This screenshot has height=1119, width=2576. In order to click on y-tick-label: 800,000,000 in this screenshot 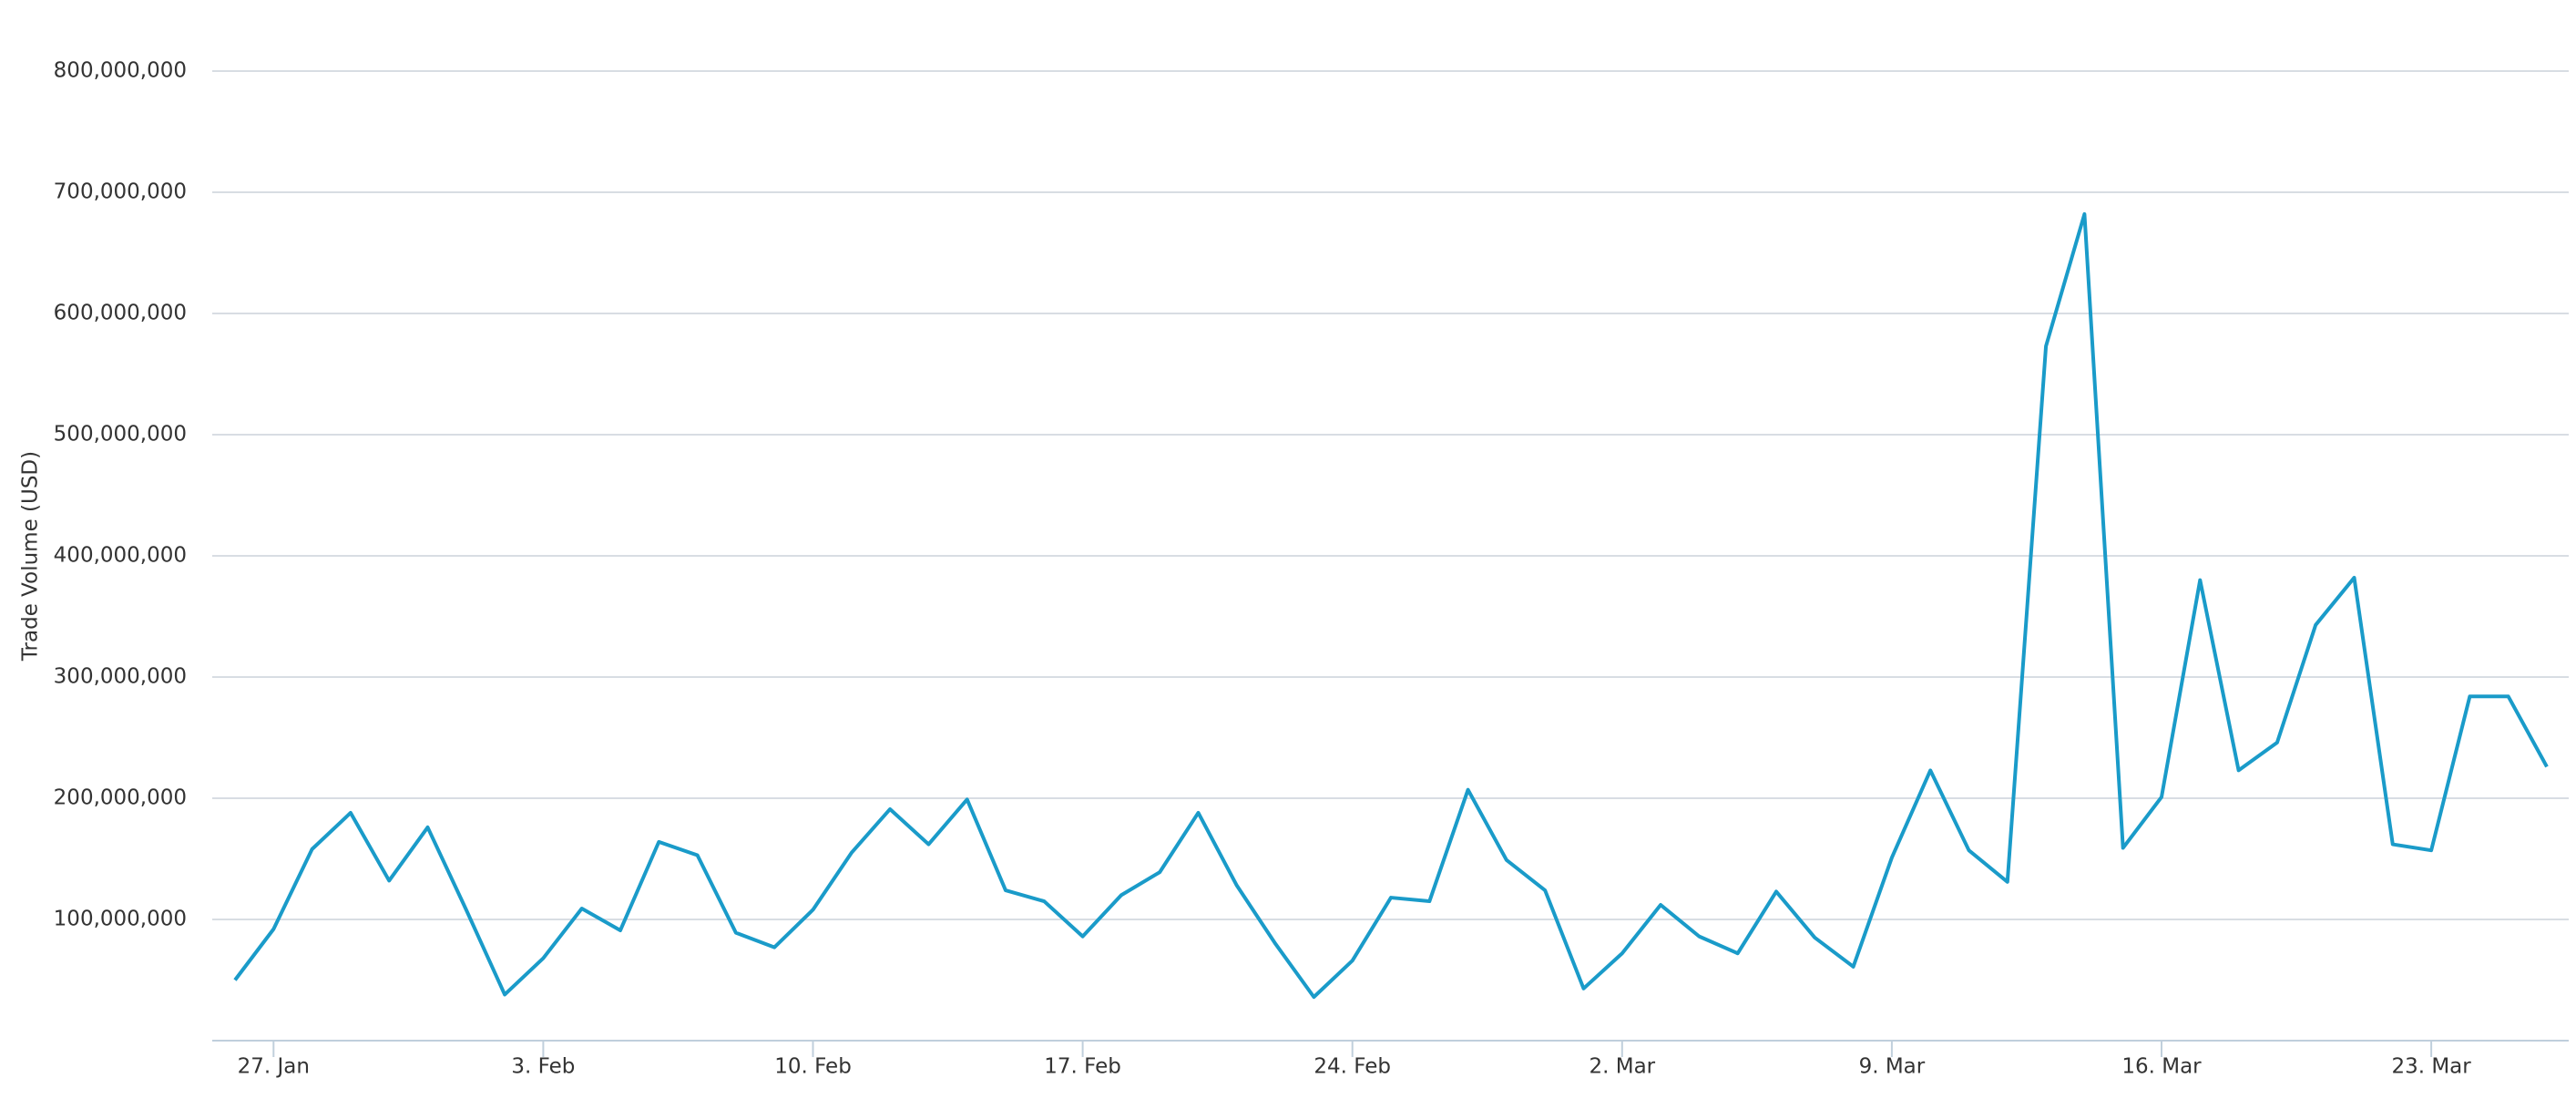, I will do `click(121, 71)`.